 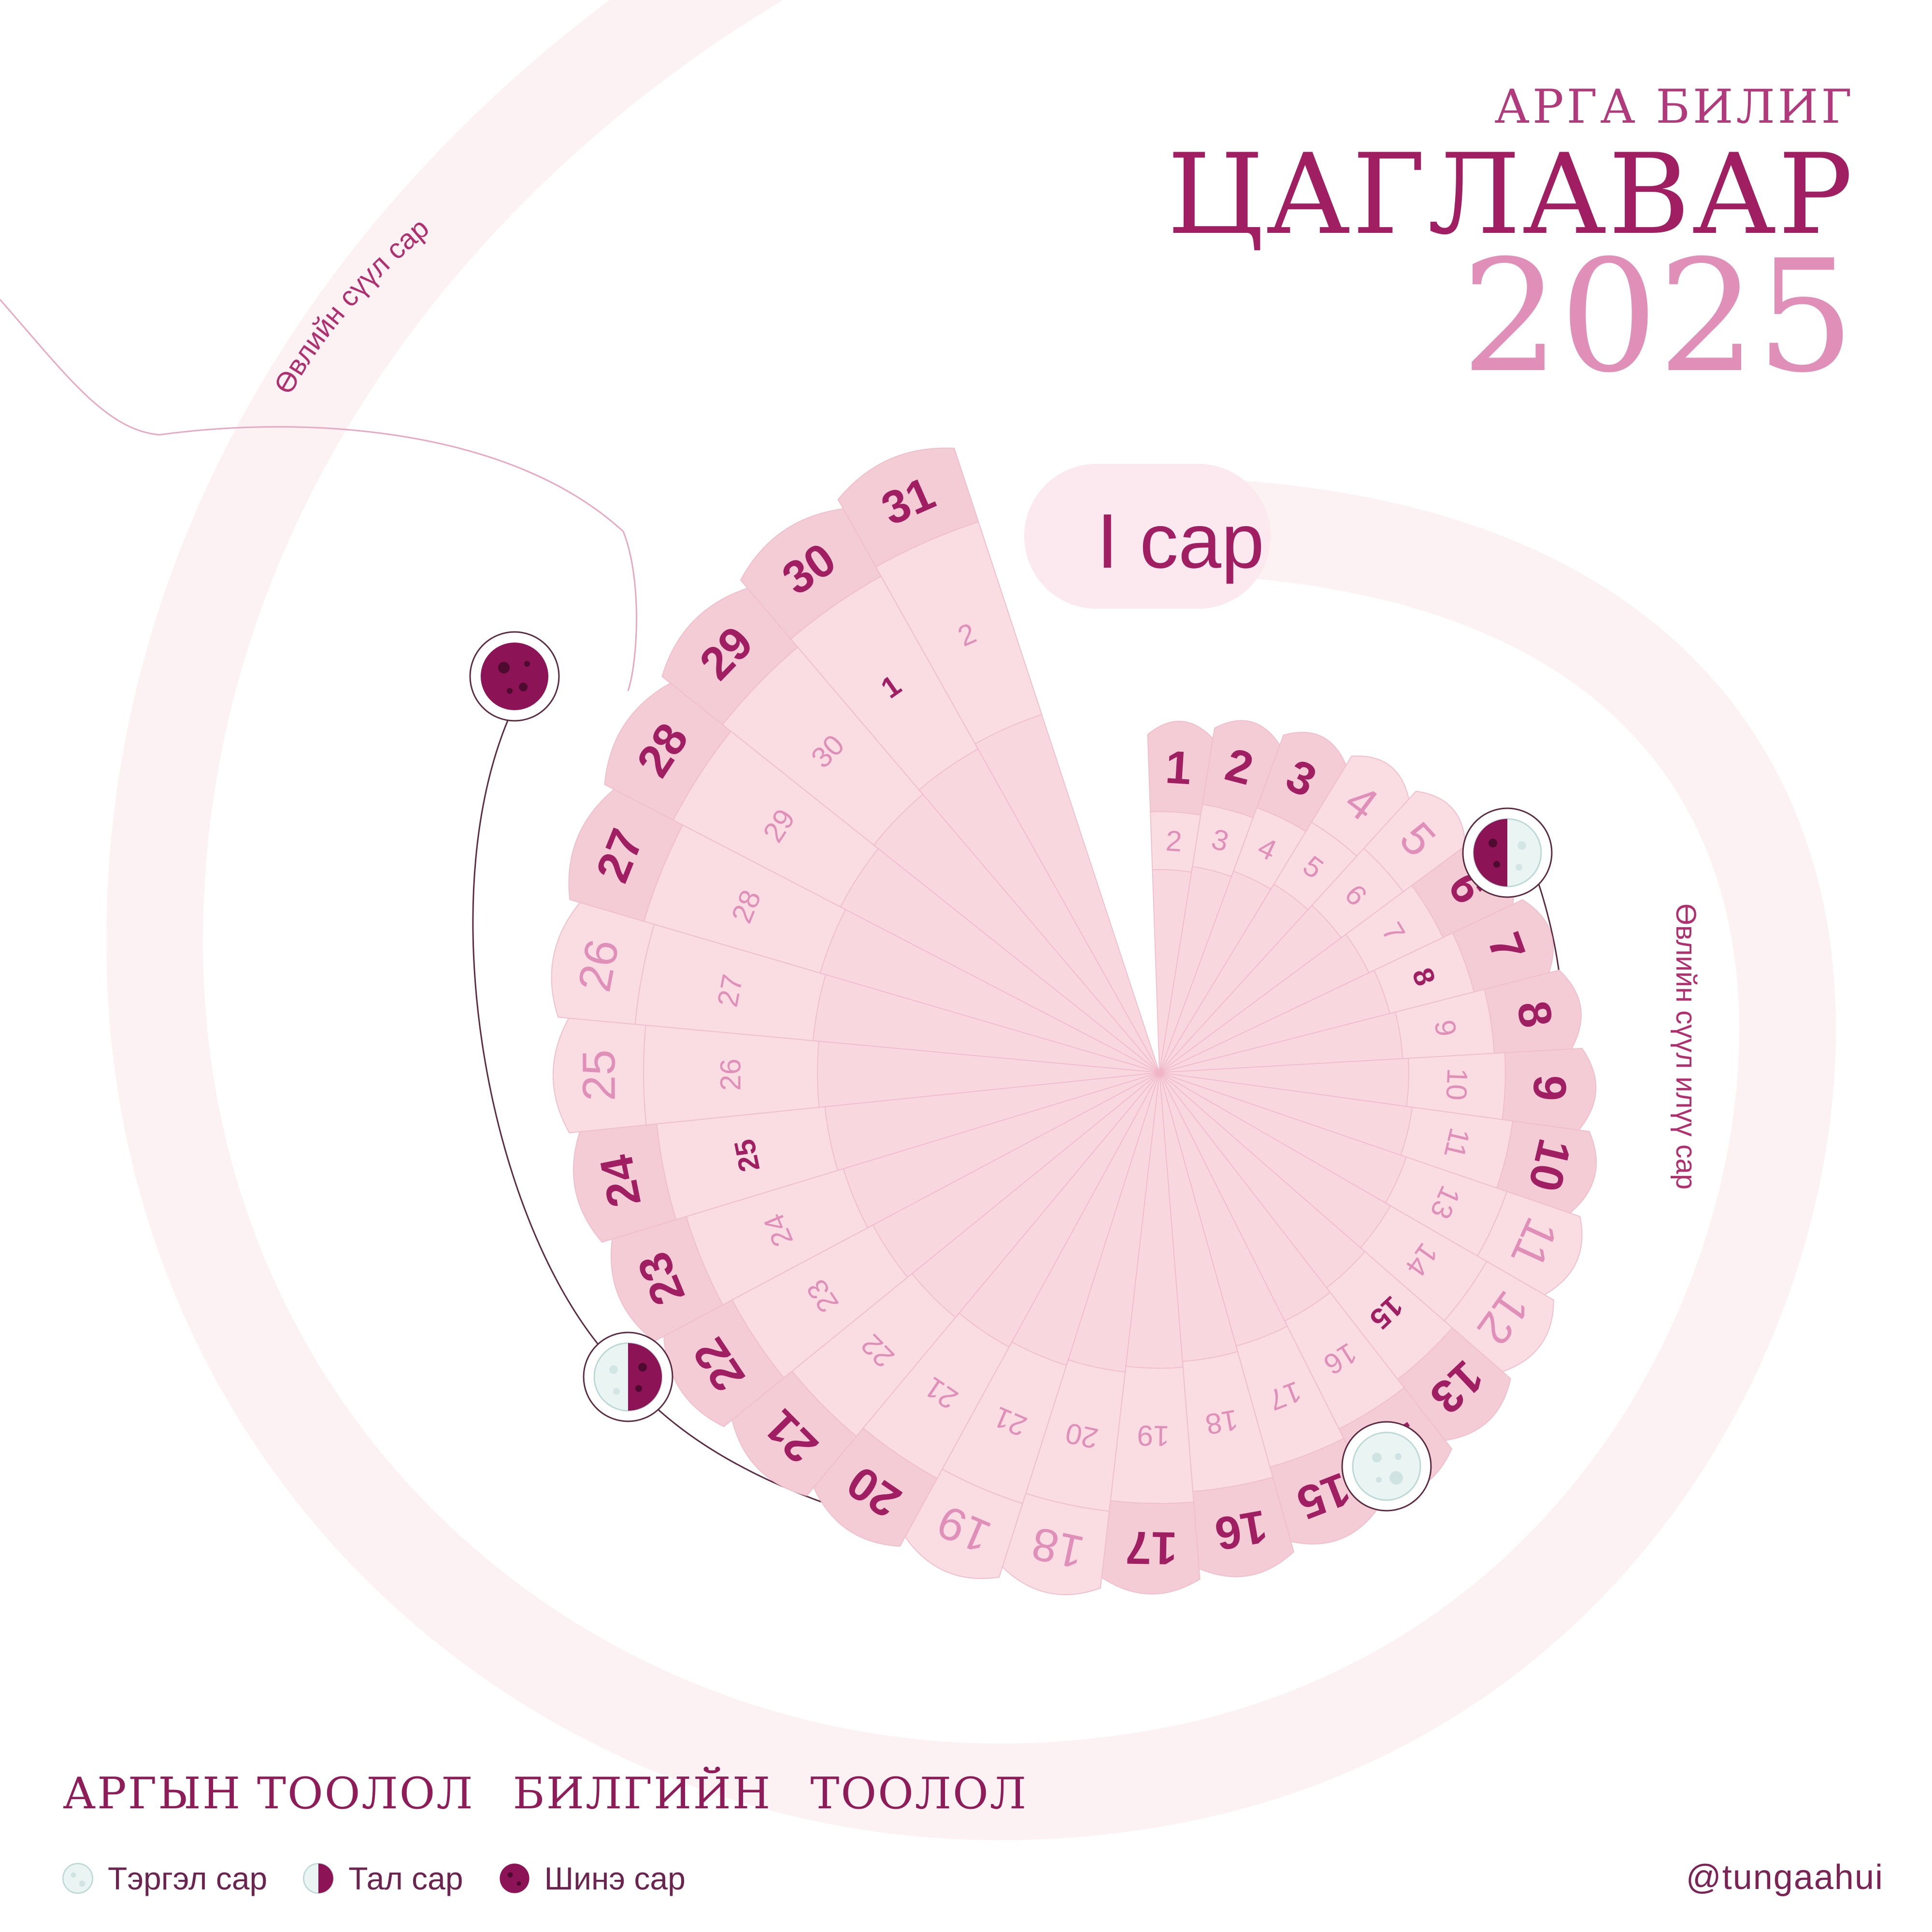 I want to click on new-moon-marker, so click(x=514, y=677).